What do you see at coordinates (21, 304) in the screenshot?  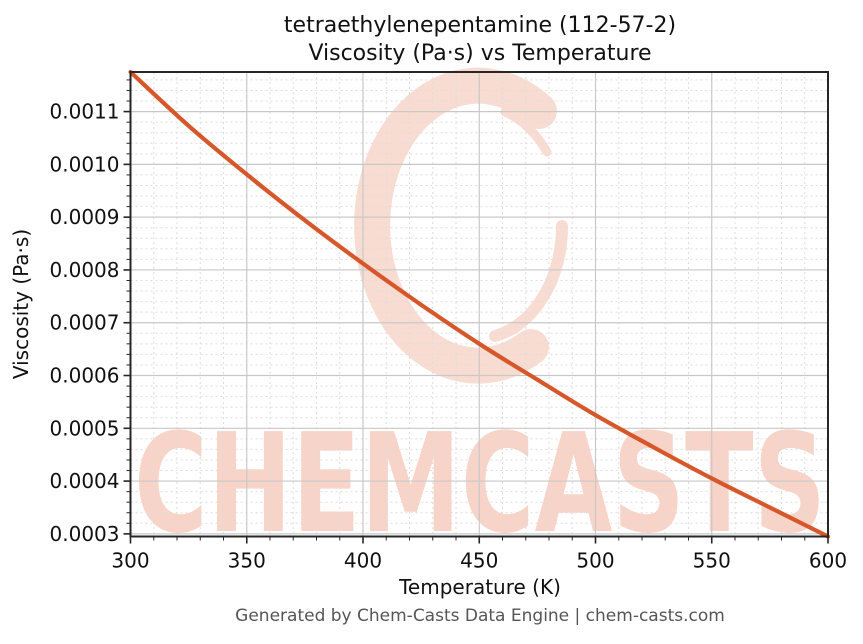 I see `y-axis-label: Viscosity (Pa·s)` at bounding box center [21, 304].